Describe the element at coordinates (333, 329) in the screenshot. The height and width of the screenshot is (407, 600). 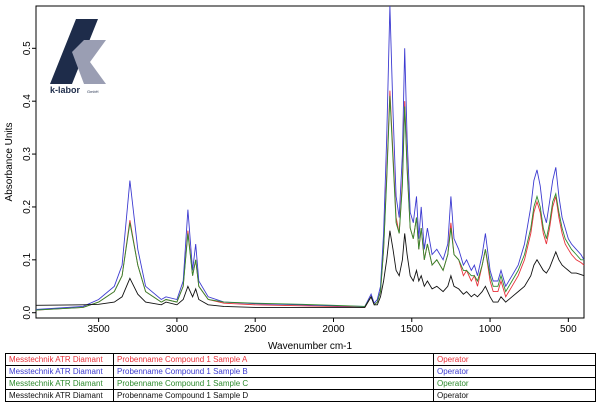
I see `x-tick-label: 2000` at that location.